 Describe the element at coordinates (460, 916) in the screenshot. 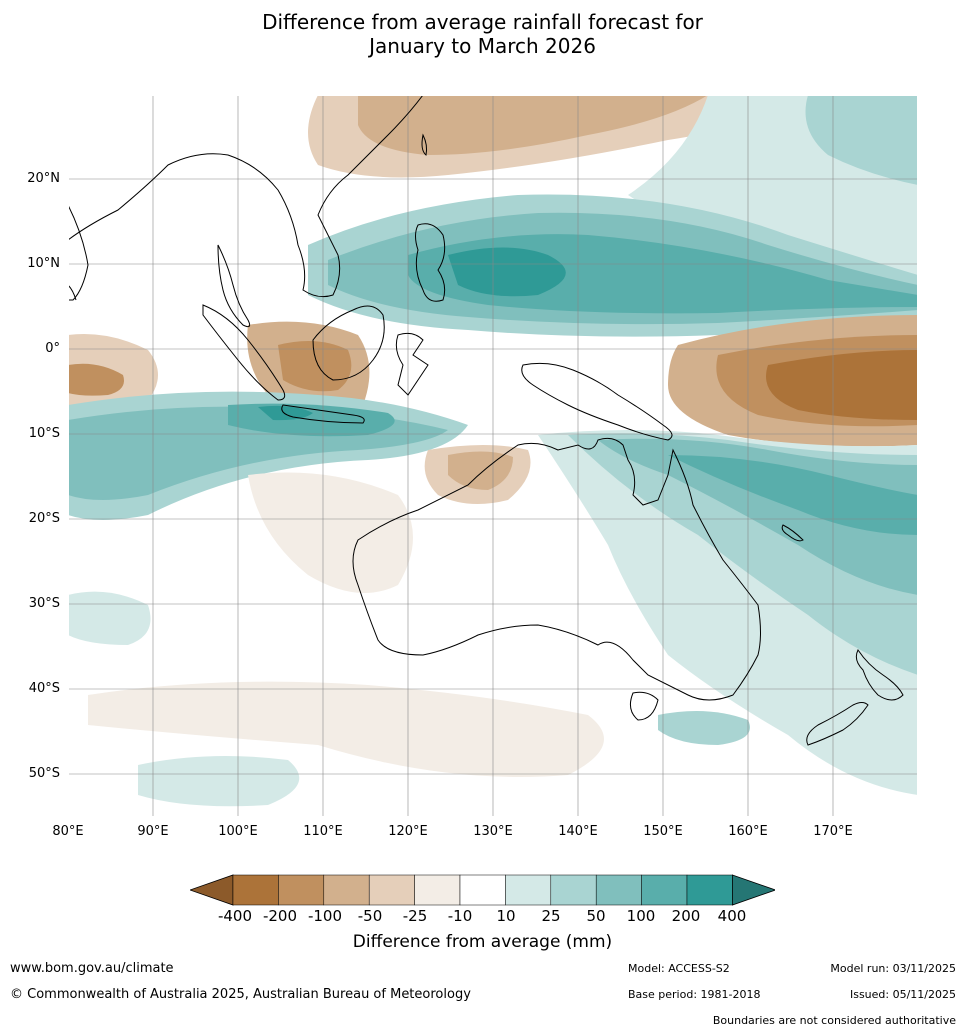

I see `legend-label-neg10: -10` at that location.